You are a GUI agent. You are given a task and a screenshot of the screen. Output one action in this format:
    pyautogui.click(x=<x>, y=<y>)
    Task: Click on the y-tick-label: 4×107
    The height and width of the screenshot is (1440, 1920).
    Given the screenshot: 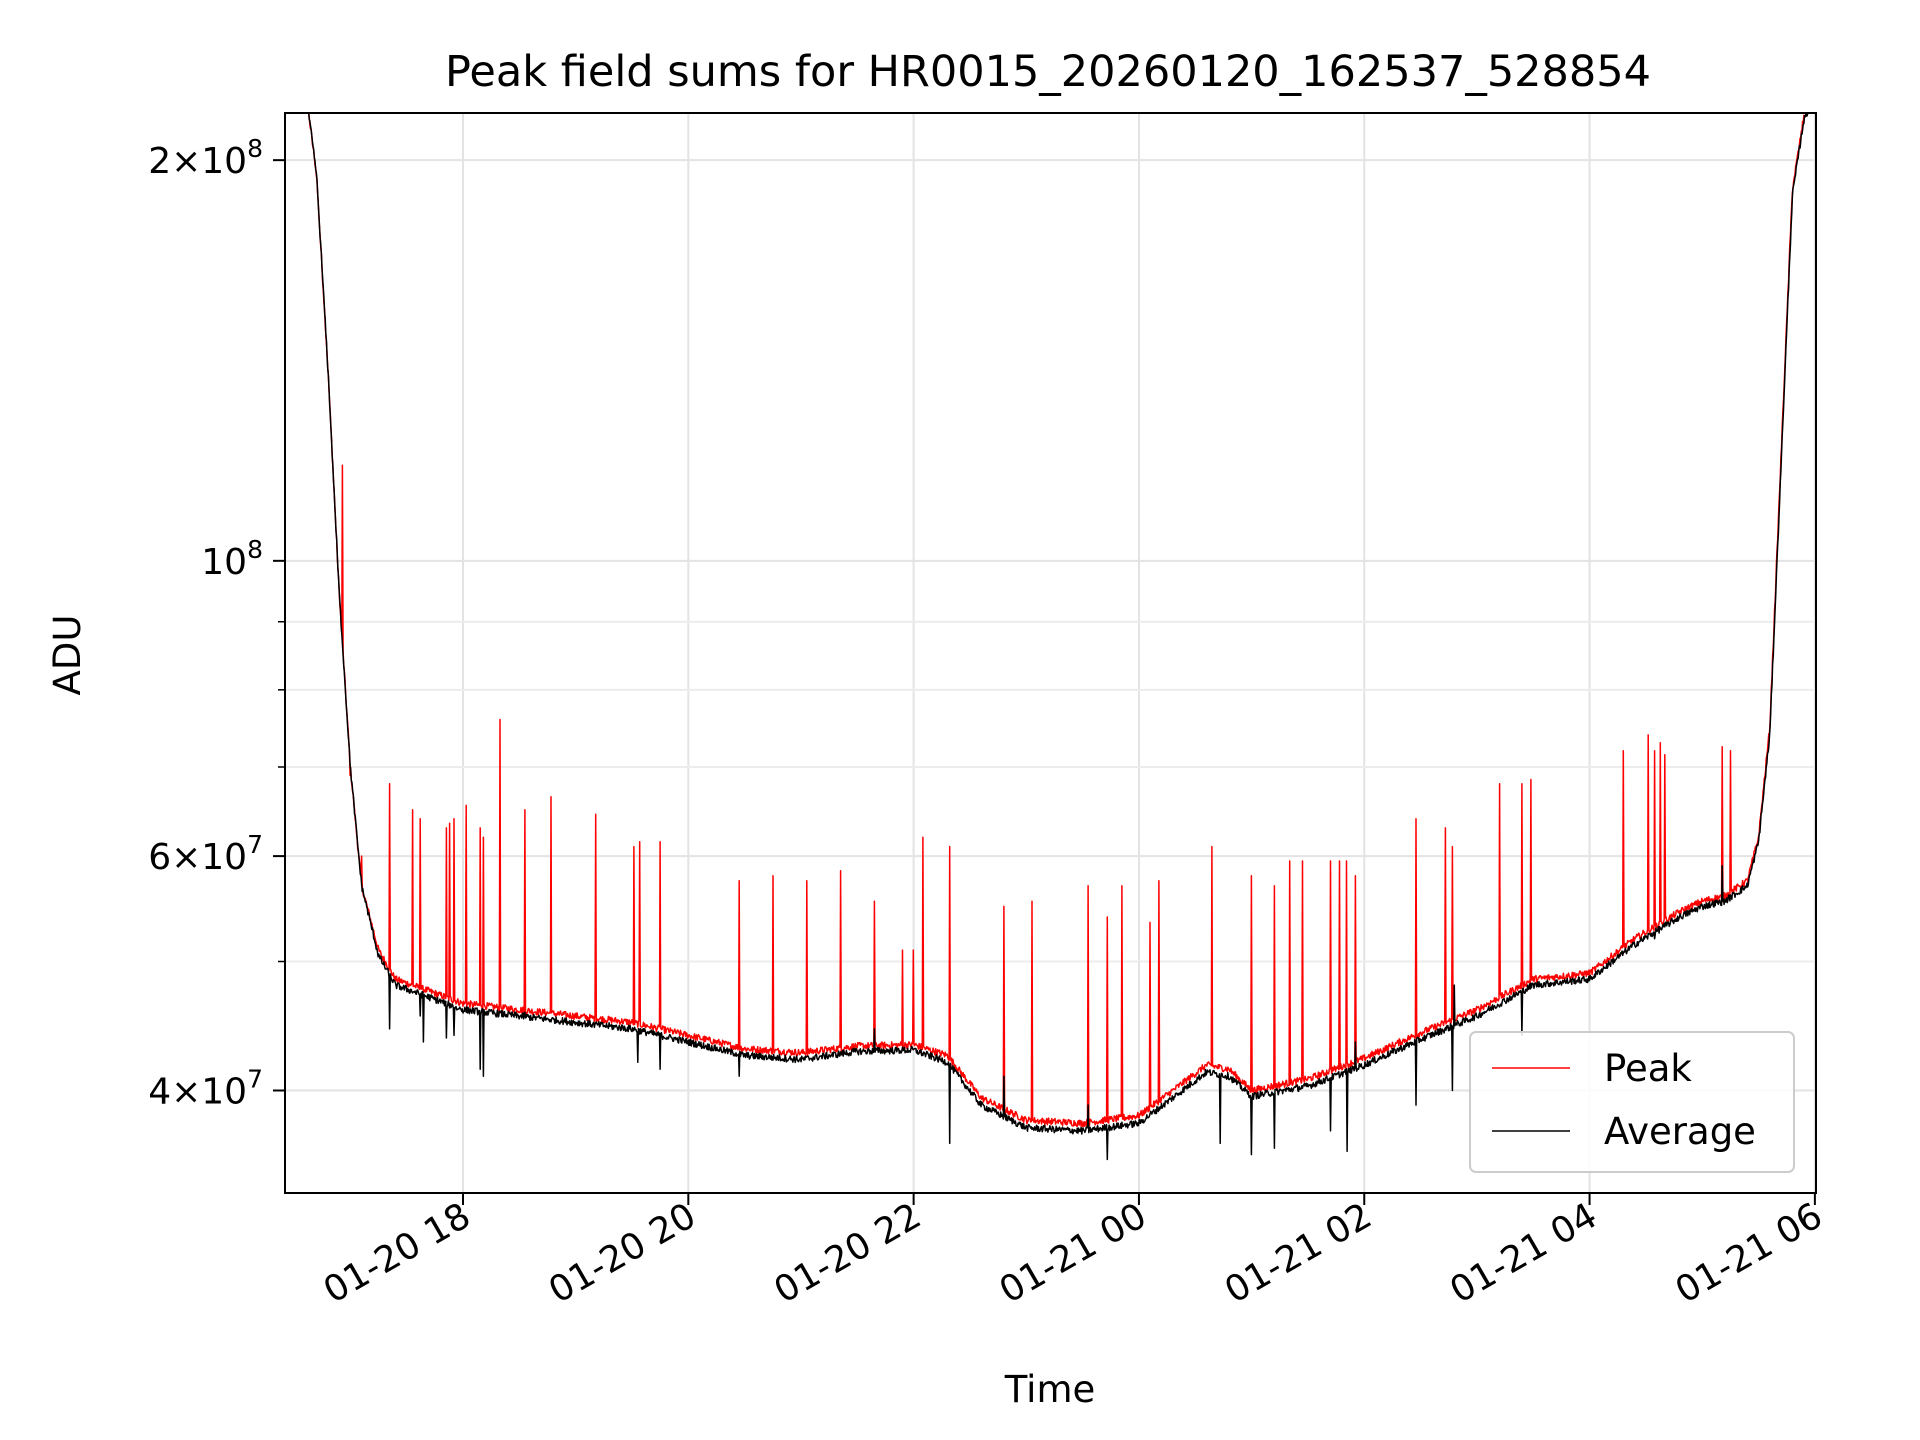 What is the action you would take?
    pyautogui.click(x=205, y=1088)
    